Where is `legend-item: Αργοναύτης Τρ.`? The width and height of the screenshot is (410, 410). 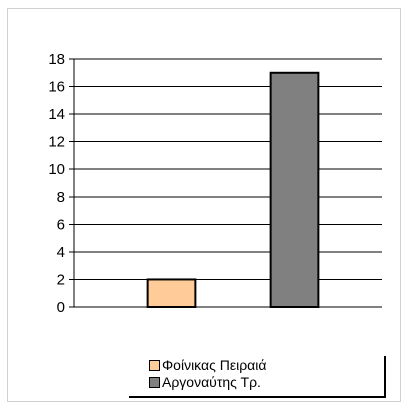
legend-item: Αργοναύτης Τρ. is located at coordinates (205, 382).